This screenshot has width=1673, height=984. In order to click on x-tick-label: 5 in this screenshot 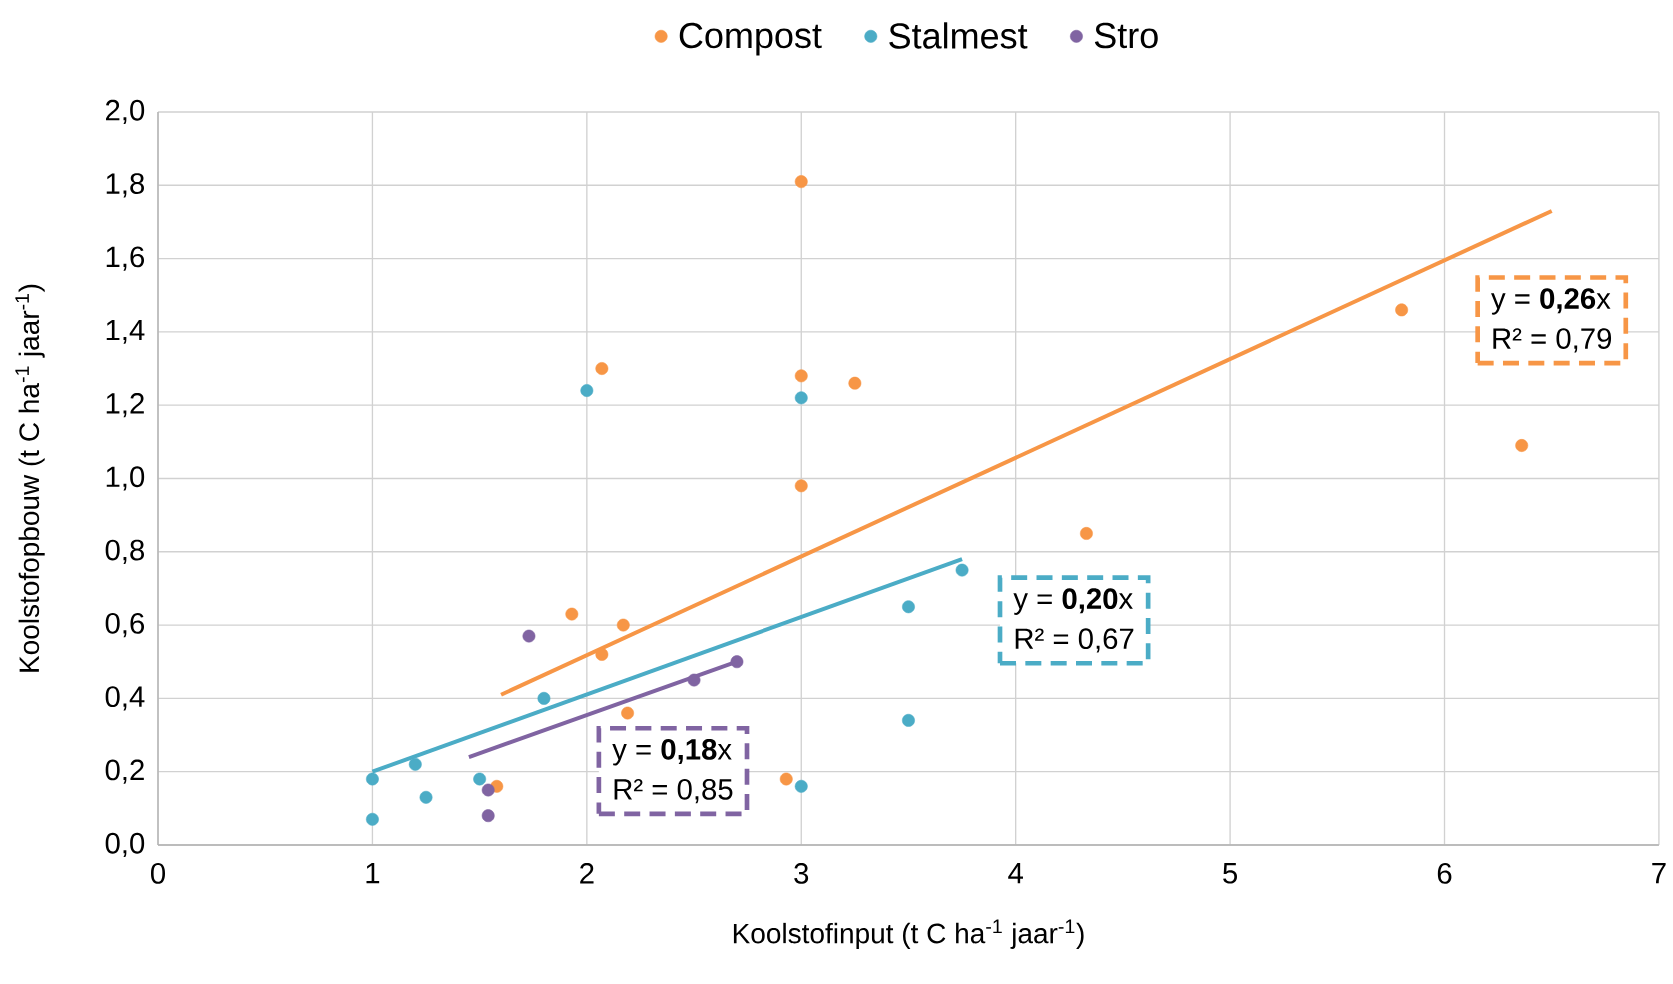, I will do `click(1230, 873)`.